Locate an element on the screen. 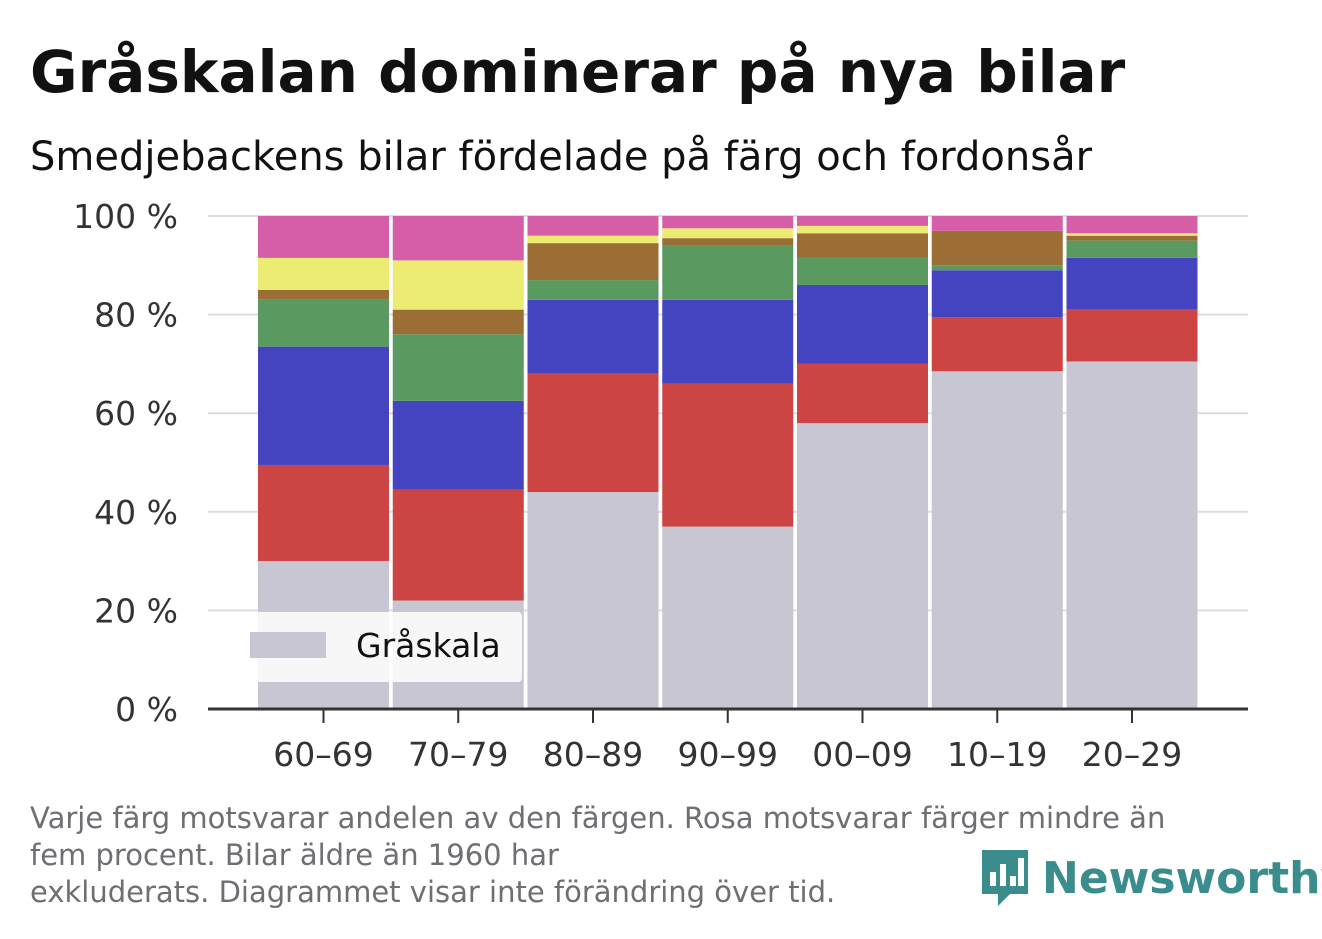 The height and width of the screenshot is (939, 1322). footnote-line-2: fem procent. Bilar äldre än 1960 har is located at coordinates (294, 855).